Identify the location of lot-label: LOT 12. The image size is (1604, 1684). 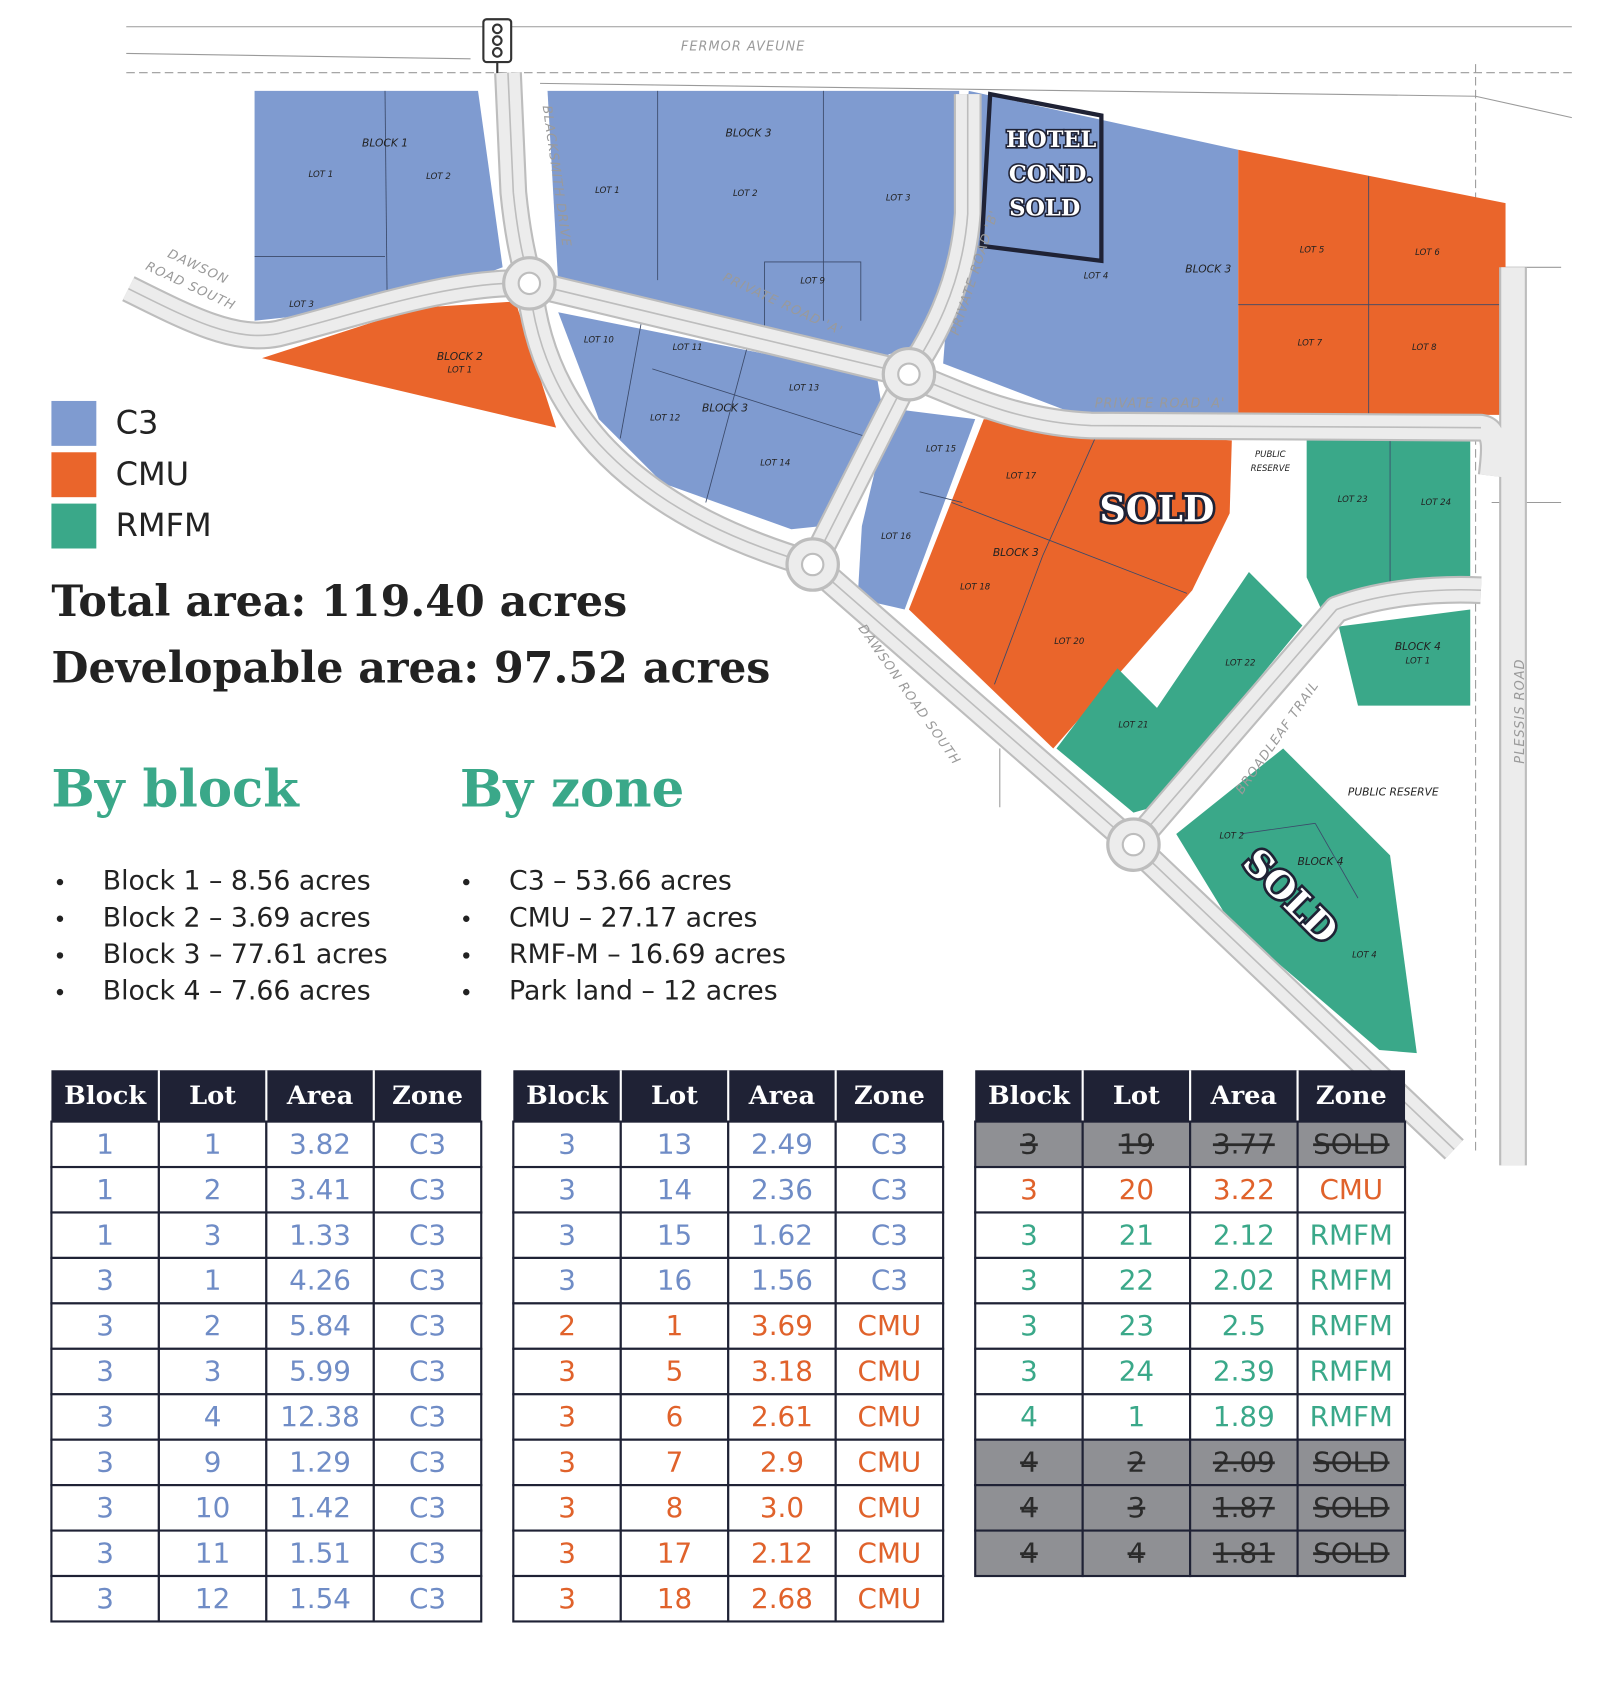
(665, 419).